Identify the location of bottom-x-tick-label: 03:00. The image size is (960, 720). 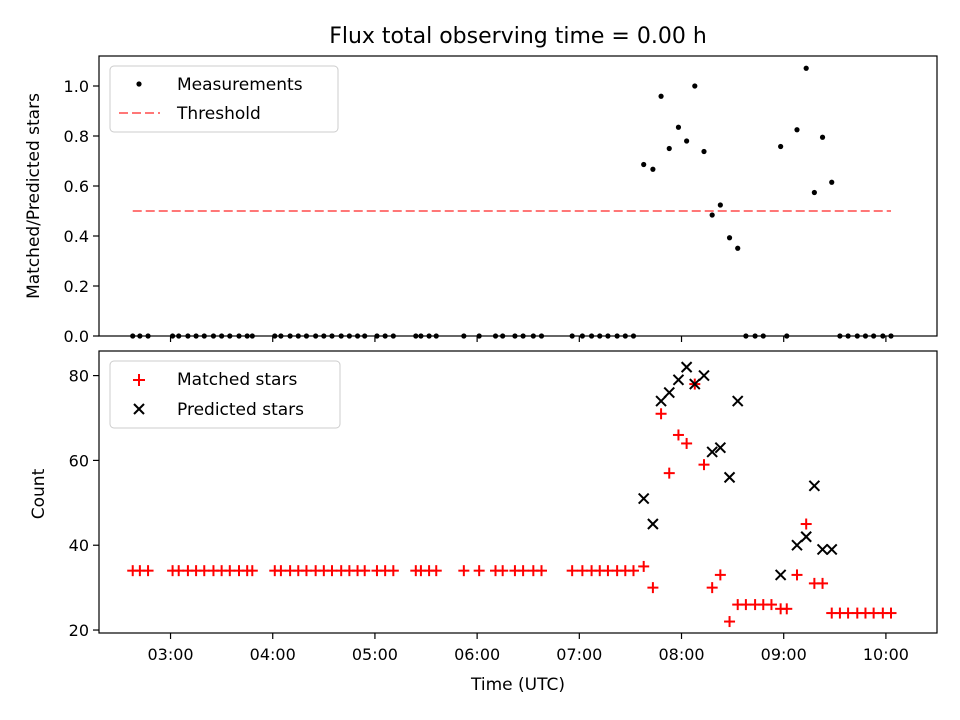
(170, 654).